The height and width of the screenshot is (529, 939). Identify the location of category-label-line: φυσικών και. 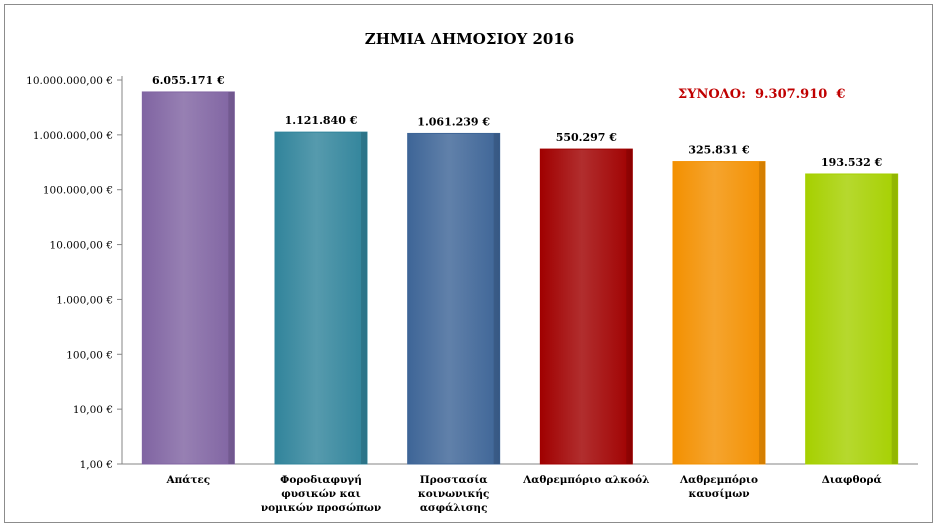
(321, 494).